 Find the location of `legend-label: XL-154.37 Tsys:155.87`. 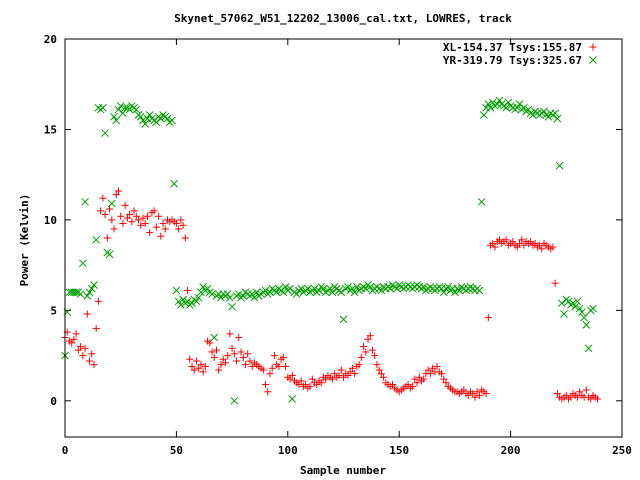

legend-label: XL-154.37 Tsys:155.87 is located at coordinates (512, 47).